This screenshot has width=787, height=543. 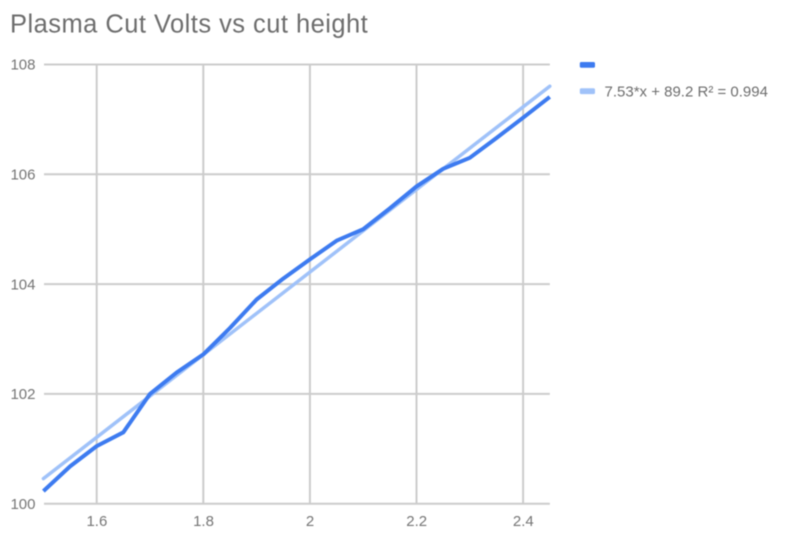 What do you see at coordinates (523, 521) in the screenshot?
I see `svg-text: 2.4` at bounding box center [523, 521].